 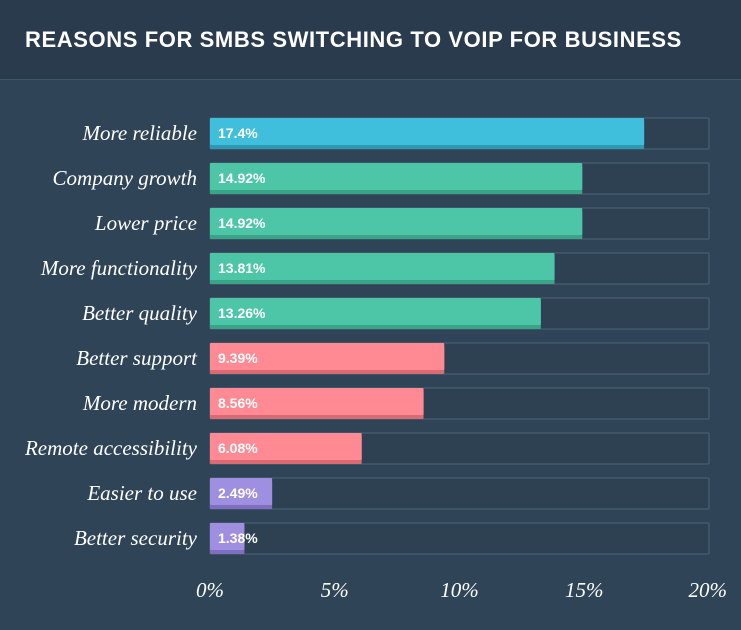 What do you see at coordinates (140, 313) in the screenshot?
I see `category-label: Better quality` at bounding box center [140, 313].